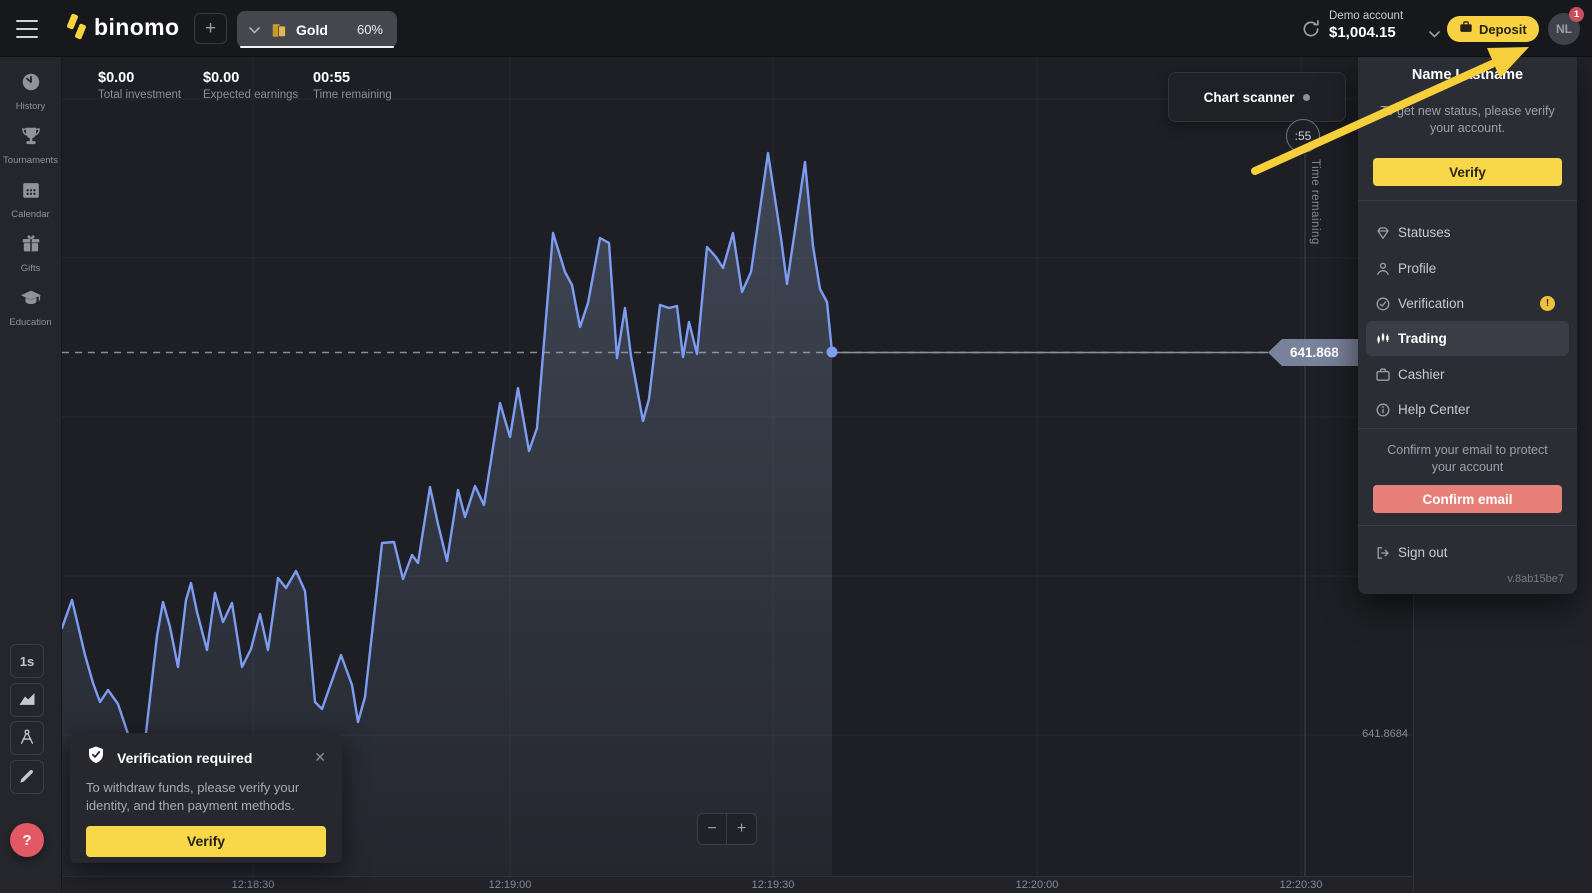 The width and height of the screenshot is (1592, 893). I want to click on deposit-label: Deposit, so click(1503, 29).